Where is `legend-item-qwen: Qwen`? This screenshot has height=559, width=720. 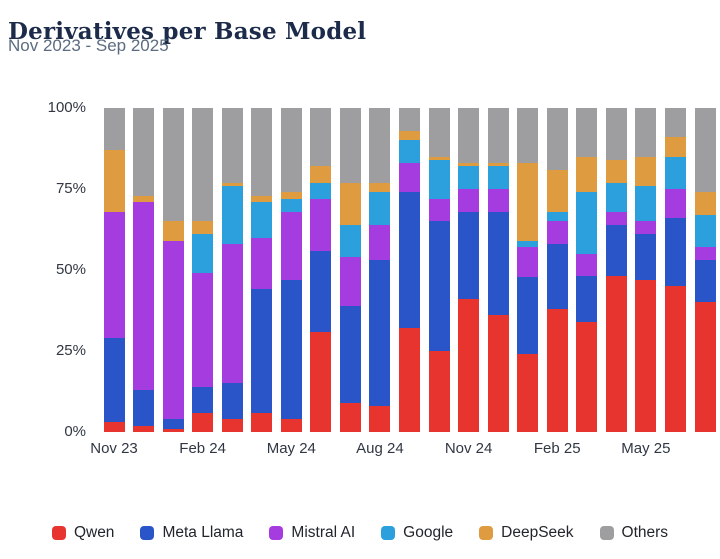 legend-item-qwen: Qwen is located at coordinates (82, 533).